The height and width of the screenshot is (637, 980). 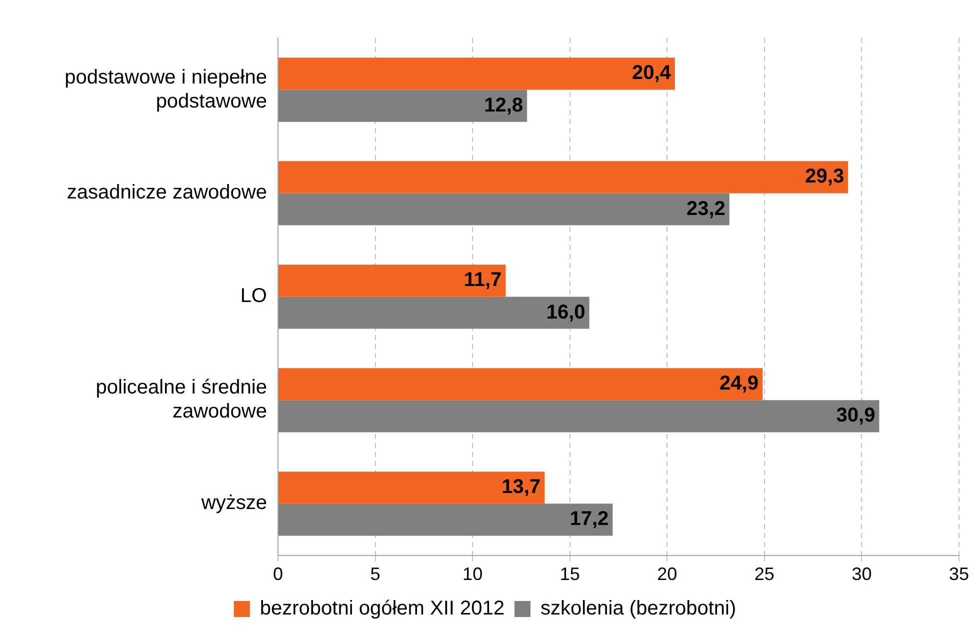 What do you see at coordinates (739, 383) in the screenshot?
I see `data-label: 24,9` at bounding box center [739, 383].